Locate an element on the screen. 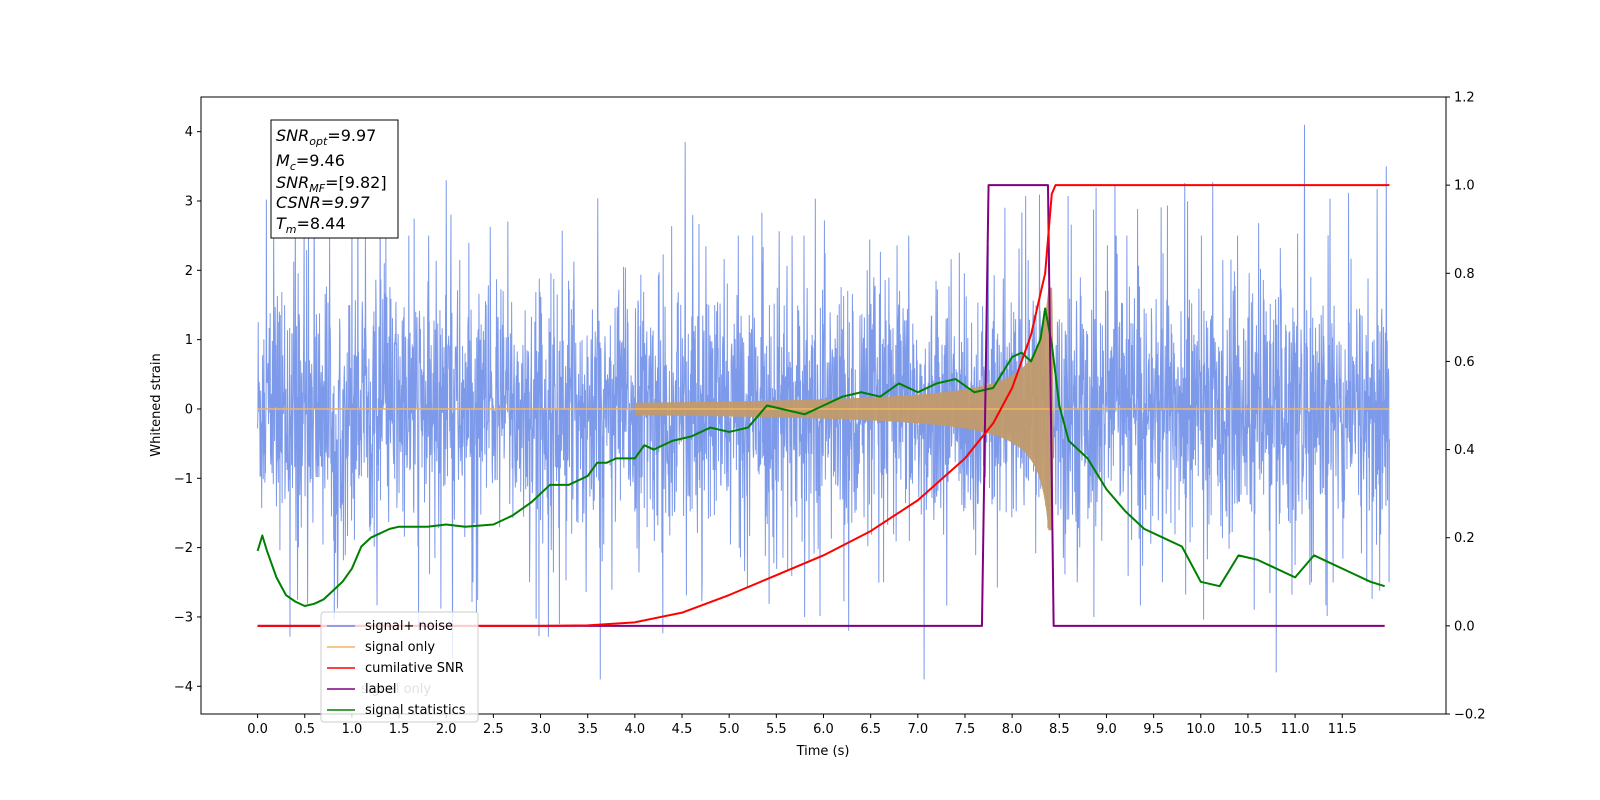 The image size is (1600, 800). legend-label-label: label is located at coordinates (380, 689).